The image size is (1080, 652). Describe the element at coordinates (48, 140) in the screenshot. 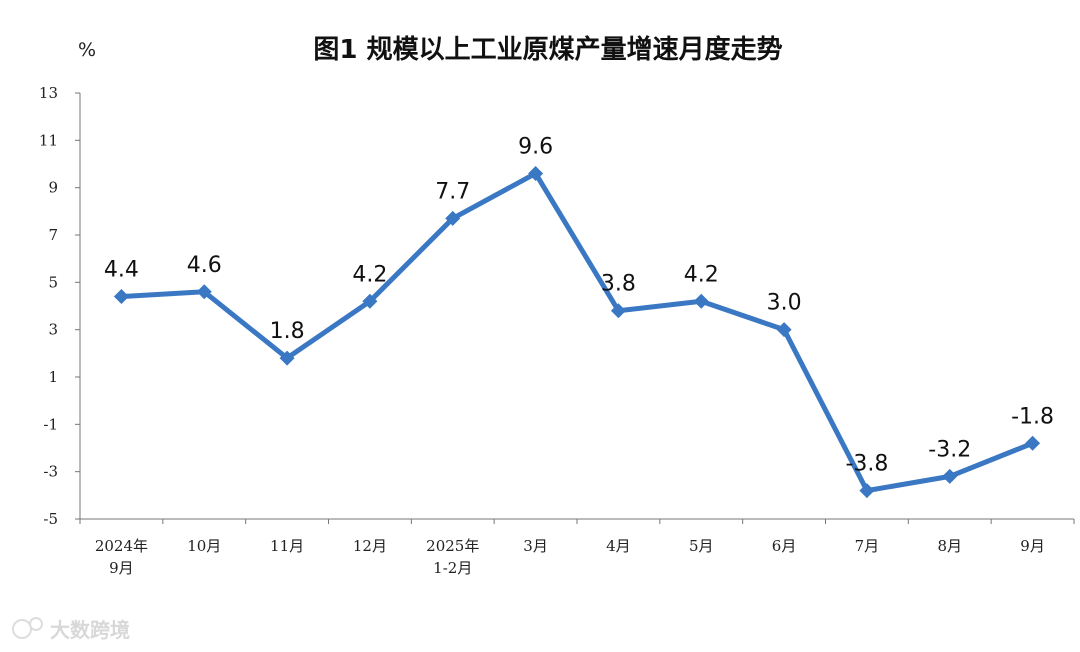

I see `y-tick-label: 11` at that location.